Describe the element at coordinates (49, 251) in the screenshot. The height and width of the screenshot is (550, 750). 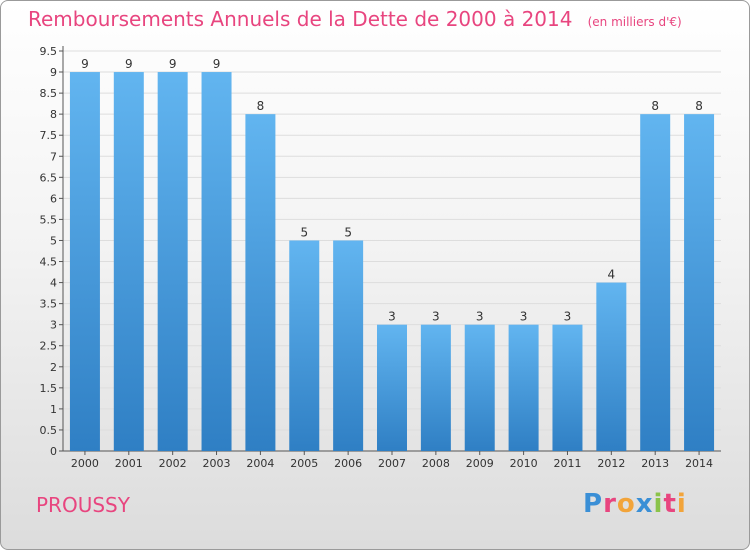
I see `y-tick-labels: 0 0.5 1 1.5 2 2.5 3 3.5 4 4.5 5 5.5 6 6.5 7 7.5 8 8.5 9 9.5` at that location.